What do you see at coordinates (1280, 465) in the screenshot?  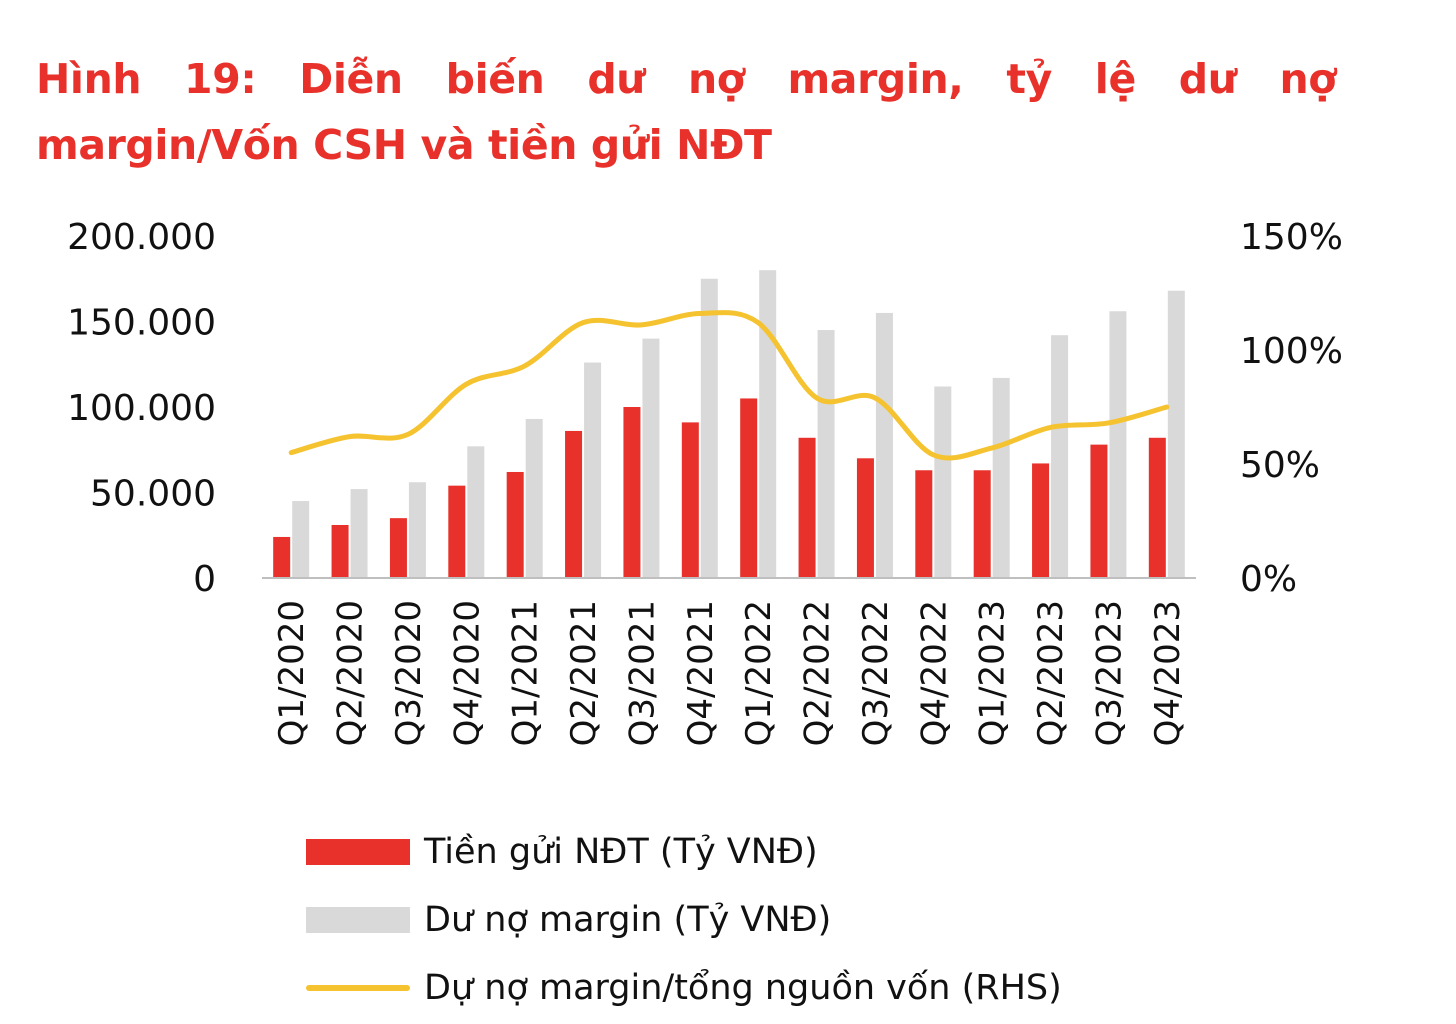 I see `y-right-tick-label: 50%` at bounding box center [1280, 465].